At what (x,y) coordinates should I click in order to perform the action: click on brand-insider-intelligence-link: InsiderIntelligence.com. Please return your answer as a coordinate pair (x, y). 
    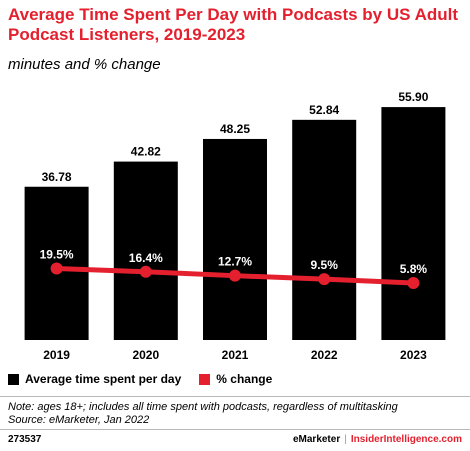
    Looking at the image, I should click on (406, 439).